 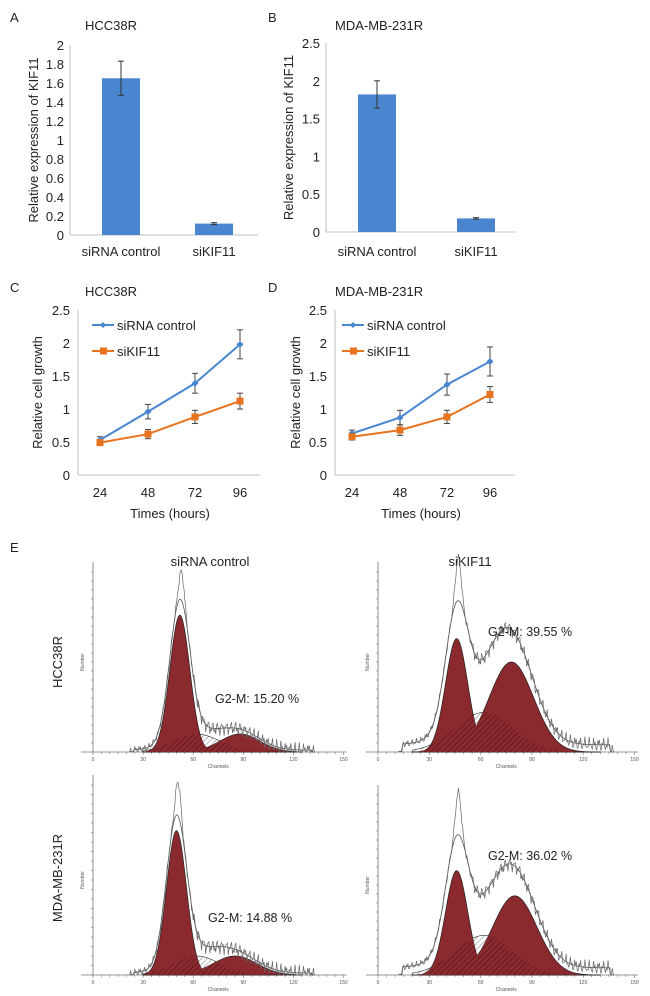 What do you see at coordinates (318, 376) in the screenshot?
I see `y-tick-label: 1.5` at bounding box center [318, 376].